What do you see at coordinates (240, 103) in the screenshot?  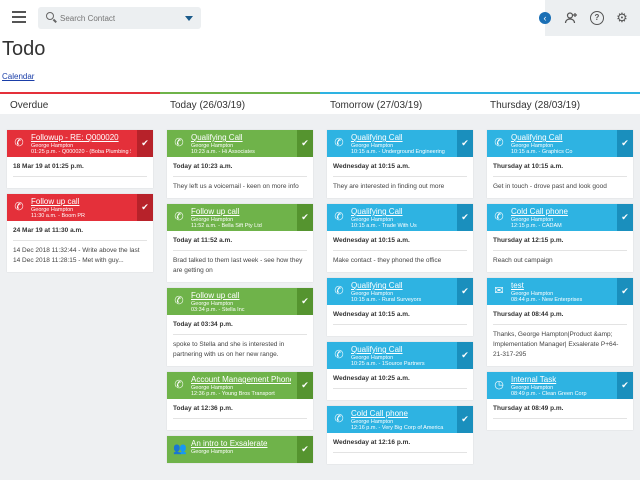 I see `column-title: Today (26/03/19)` at bounding box center [240, 103].